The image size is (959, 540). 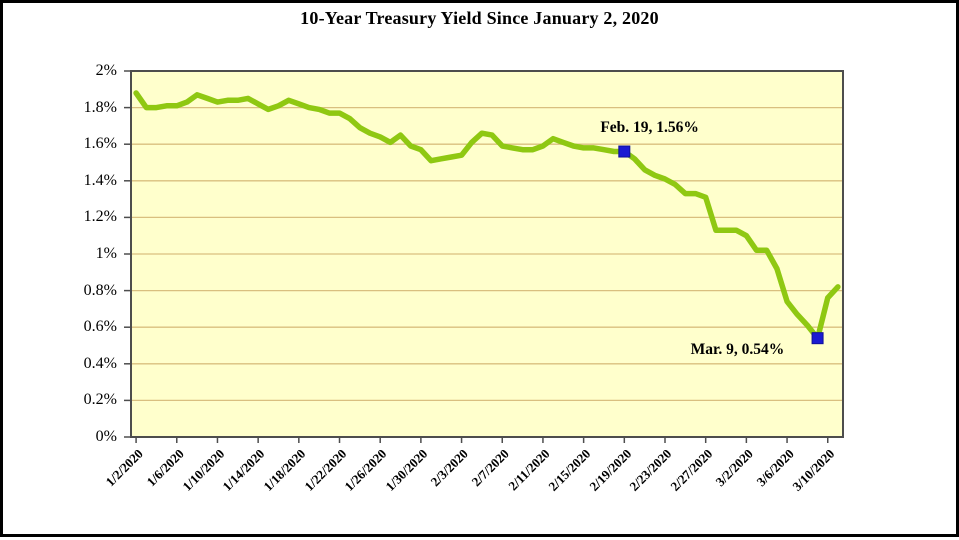 I want to click on annotation-mar-9: Mar. 9, 0.54%, so click(x=737, y=350).